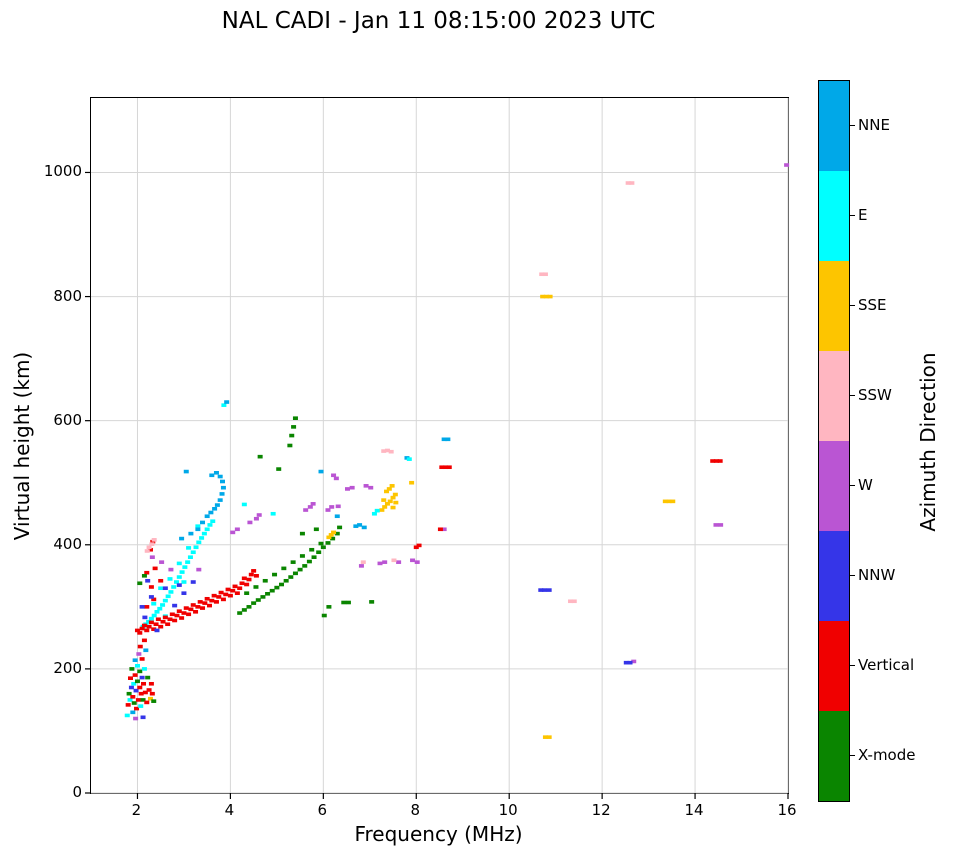  What do you see at coordinates (834, 666) in the screenshot?
I see `colorbar-band-vertical` at bounding box center [834, 666].